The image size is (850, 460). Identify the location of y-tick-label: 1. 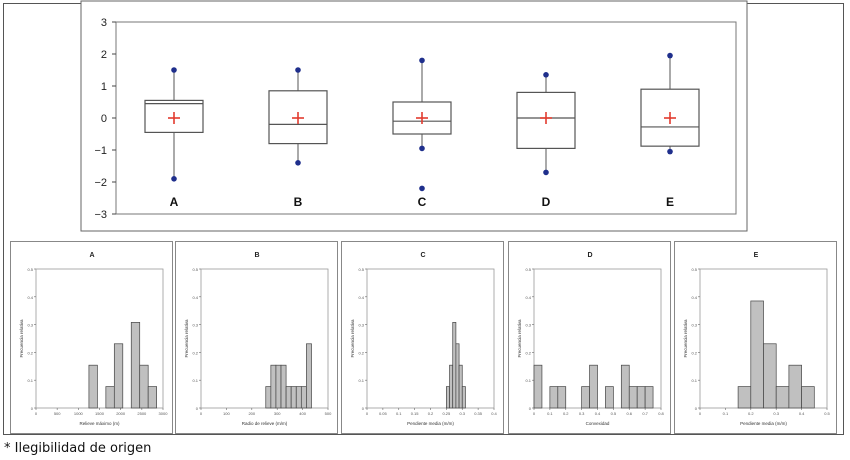
(104, 87).